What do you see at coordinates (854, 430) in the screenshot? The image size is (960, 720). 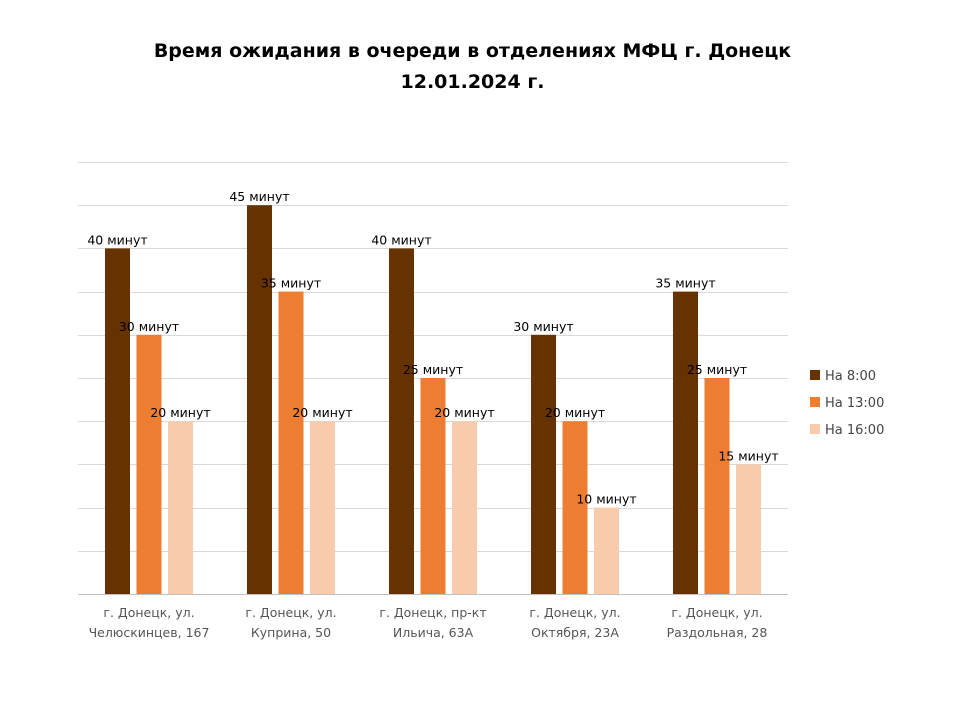 I see `legend-item: На 16:00` at bounding box center [854, 430].